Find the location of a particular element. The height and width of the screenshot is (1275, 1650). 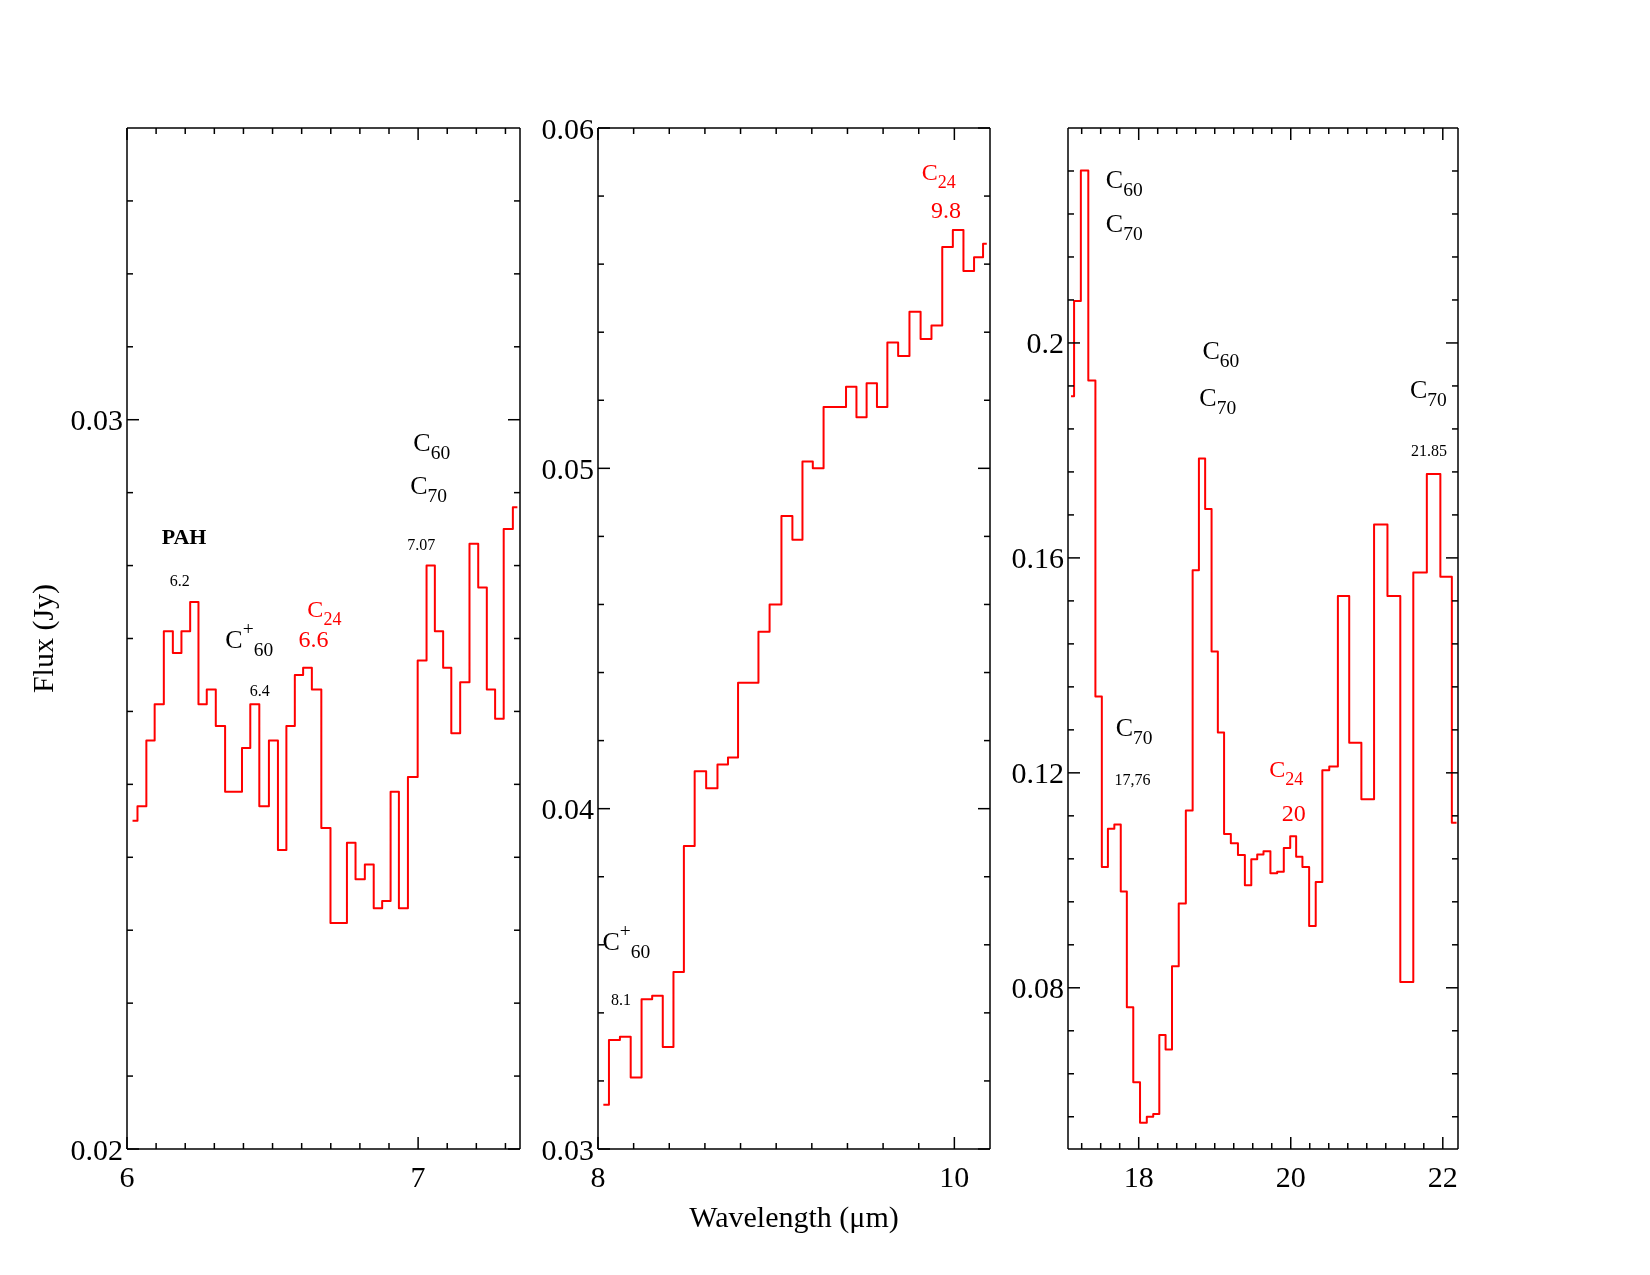

y-tick-label: 0.05 is located at coordinates (567, 468).